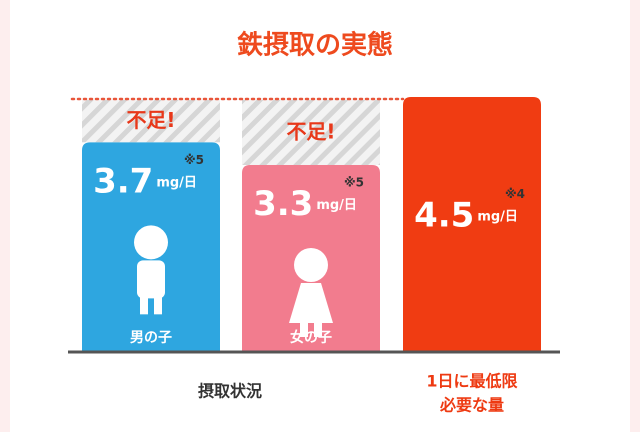 The width and height of the screenshot is (640, 432). I want to click on category-label: 男の子, so click(151, 338).